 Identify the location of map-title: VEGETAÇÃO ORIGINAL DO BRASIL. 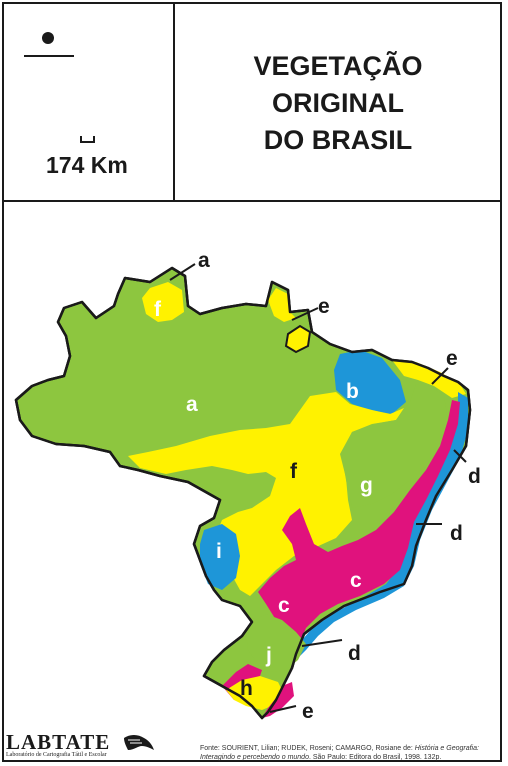
(338, 103).